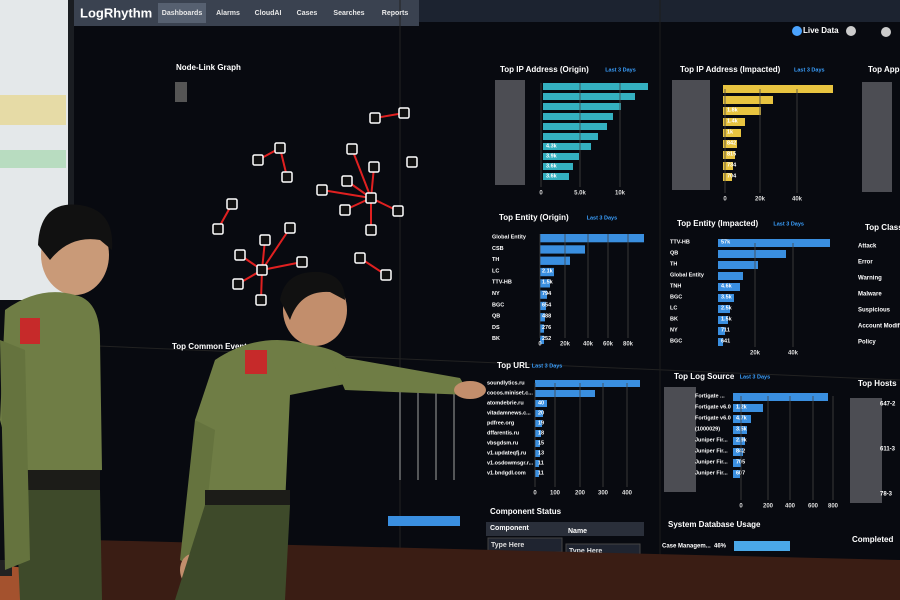 The height and width of the screenshot is (600, 900). What do you see at coordinates (197, 496) in the screenshot?
I see `arm` at bounding box center [197, 496].